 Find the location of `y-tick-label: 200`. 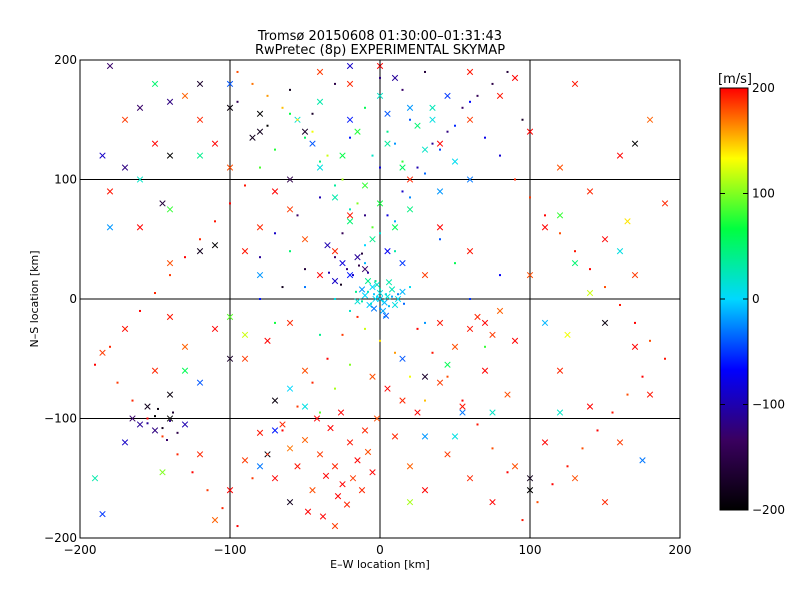

y-tick-label: 200 is located at coordinates (65, 60).